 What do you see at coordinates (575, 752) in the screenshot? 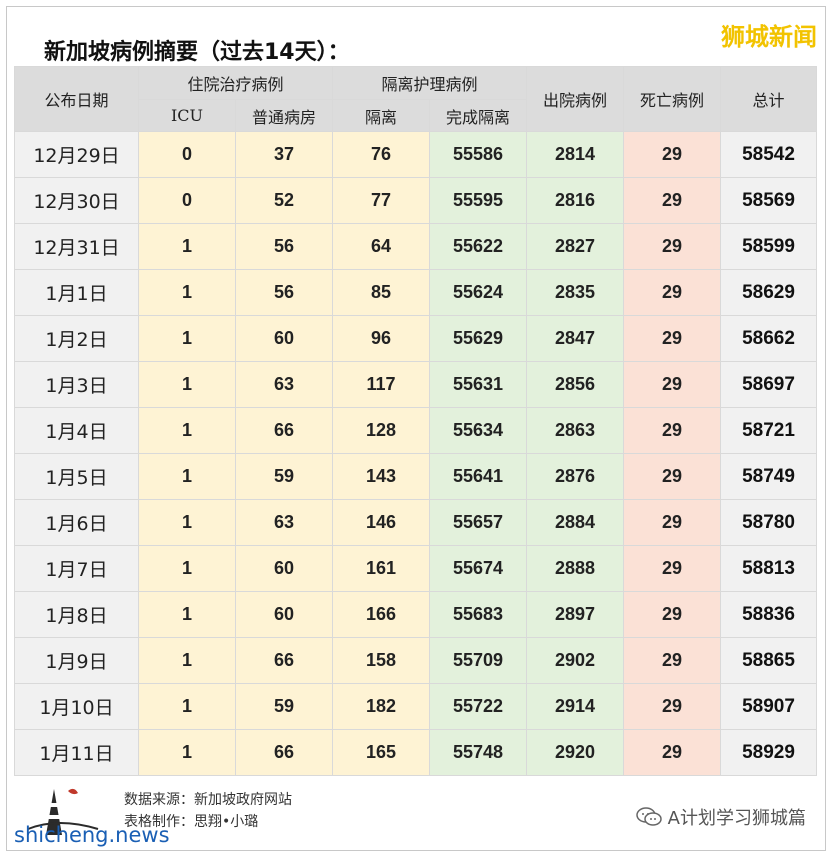
I see `discharged-cell: 2920` at bounding box center [575, 752].